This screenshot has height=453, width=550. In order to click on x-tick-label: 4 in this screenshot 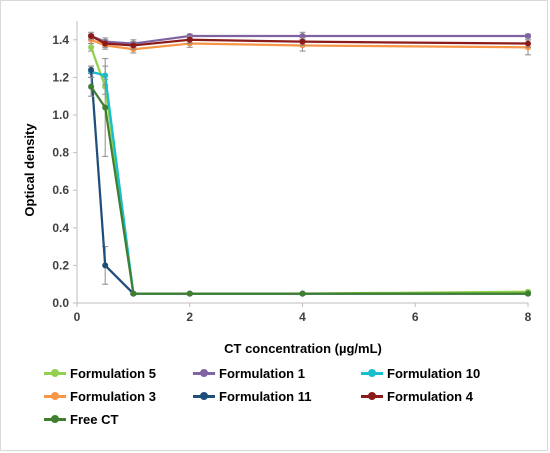, I will do `click(302, 317)`.